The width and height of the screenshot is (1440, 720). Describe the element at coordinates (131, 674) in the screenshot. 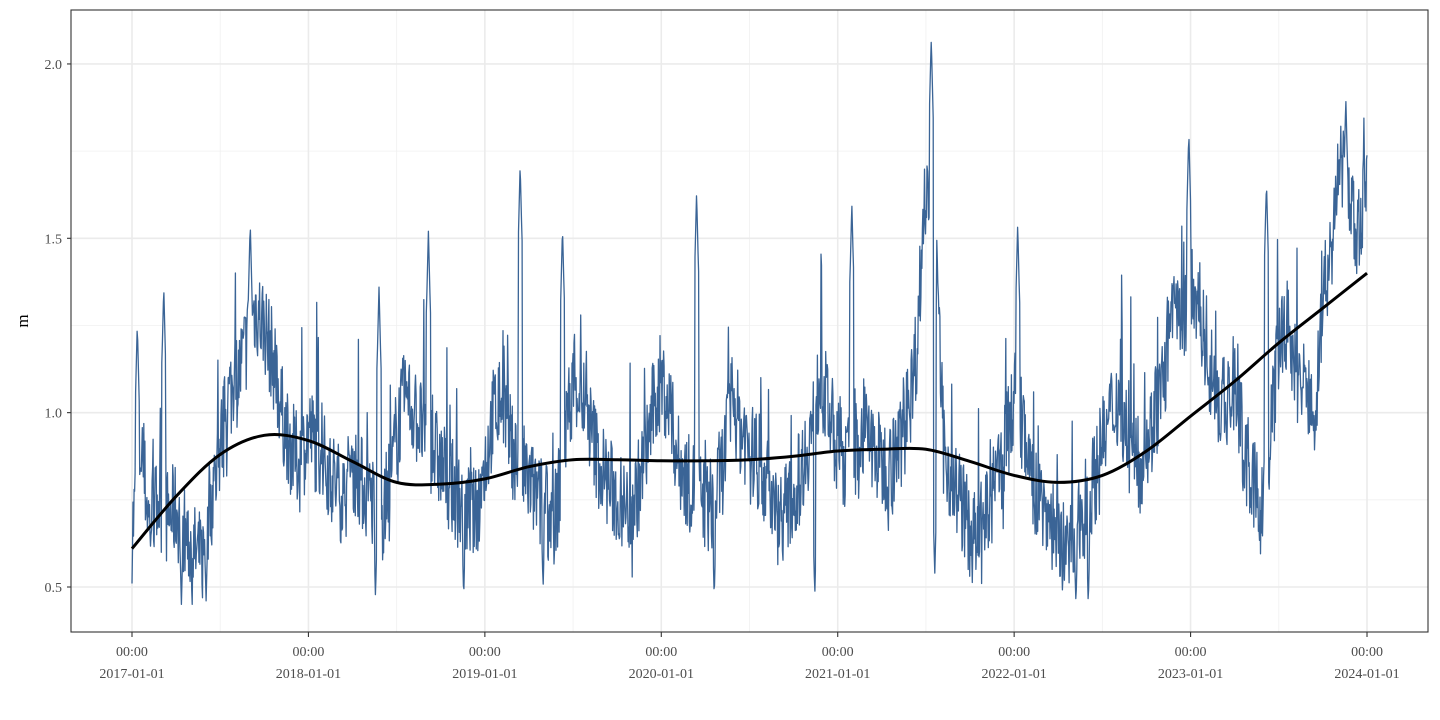

I see `x-tick-date: 2017-01-01` at that location.